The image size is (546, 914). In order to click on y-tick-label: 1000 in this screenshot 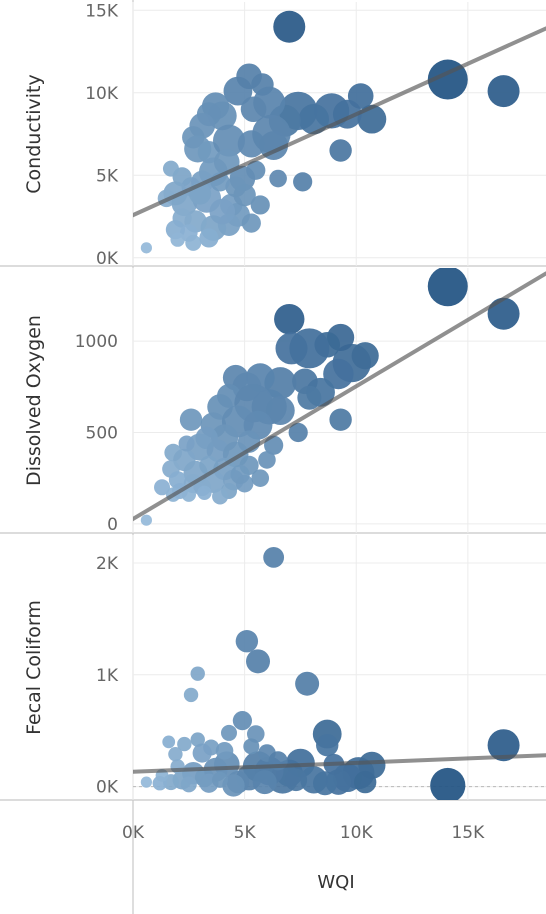, I will do `click(96, 342)`.